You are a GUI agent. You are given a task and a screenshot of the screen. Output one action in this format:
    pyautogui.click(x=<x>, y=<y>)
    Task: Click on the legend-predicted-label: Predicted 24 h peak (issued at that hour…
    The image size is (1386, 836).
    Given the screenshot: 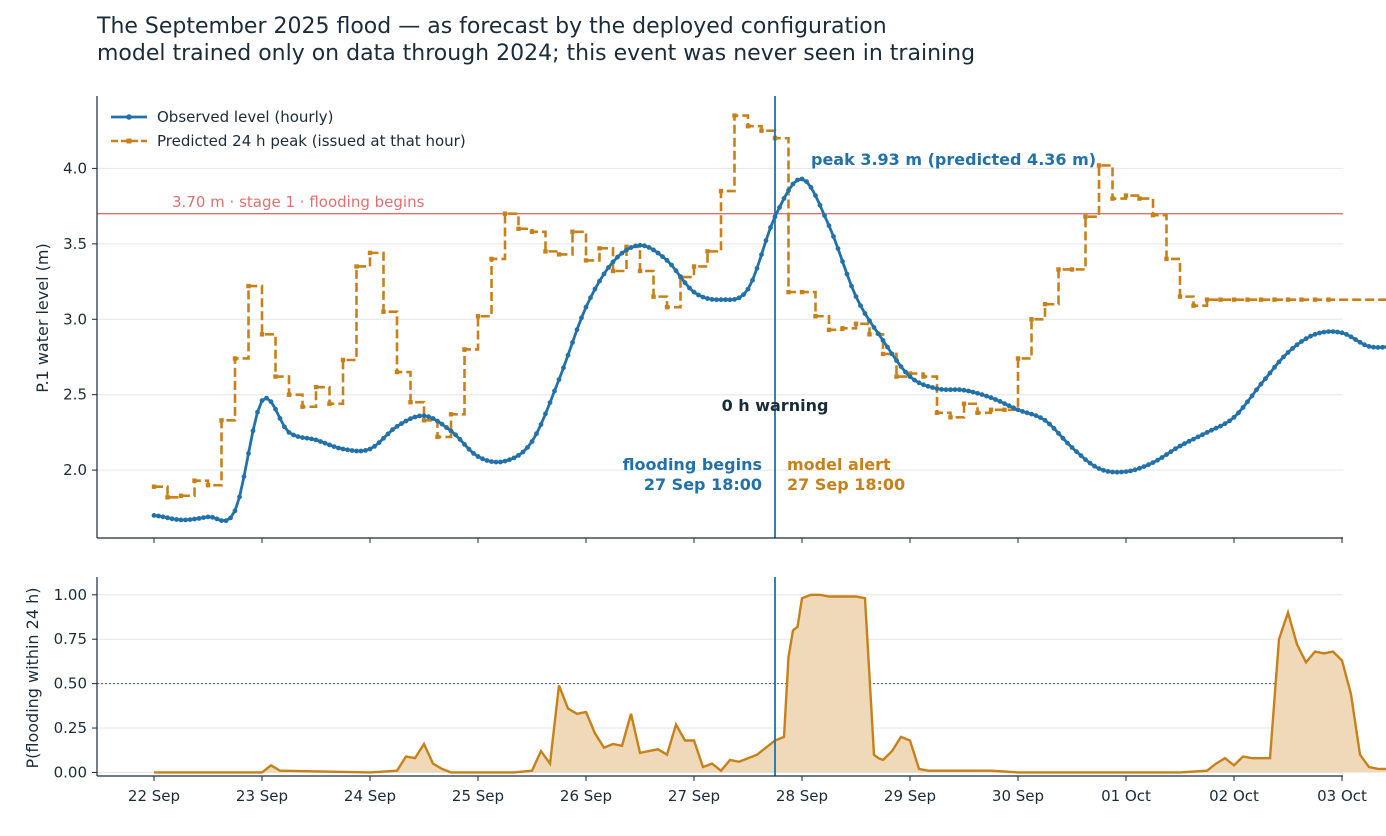 What is the action you would take?
    pyautogui.click(x=311, y=141)
    